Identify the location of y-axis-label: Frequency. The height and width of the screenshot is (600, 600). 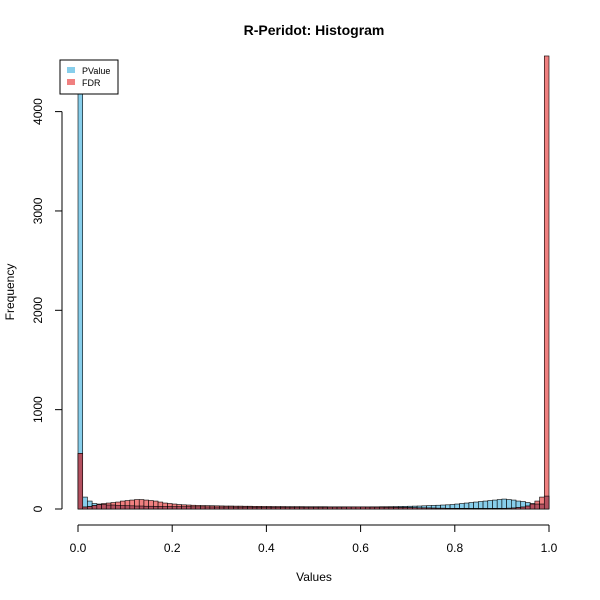
(10, 292).